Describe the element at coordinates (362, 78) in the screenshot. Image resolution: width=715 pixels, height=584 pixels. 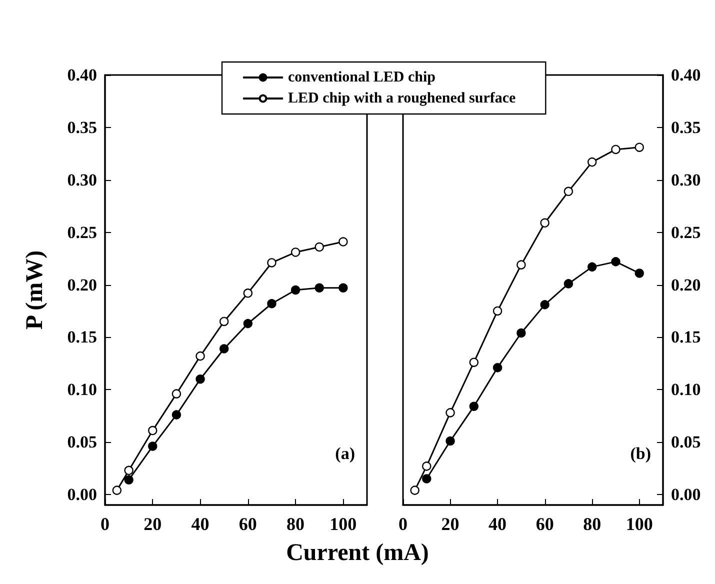
I see `legend-label: conventional LED chip` at that location.